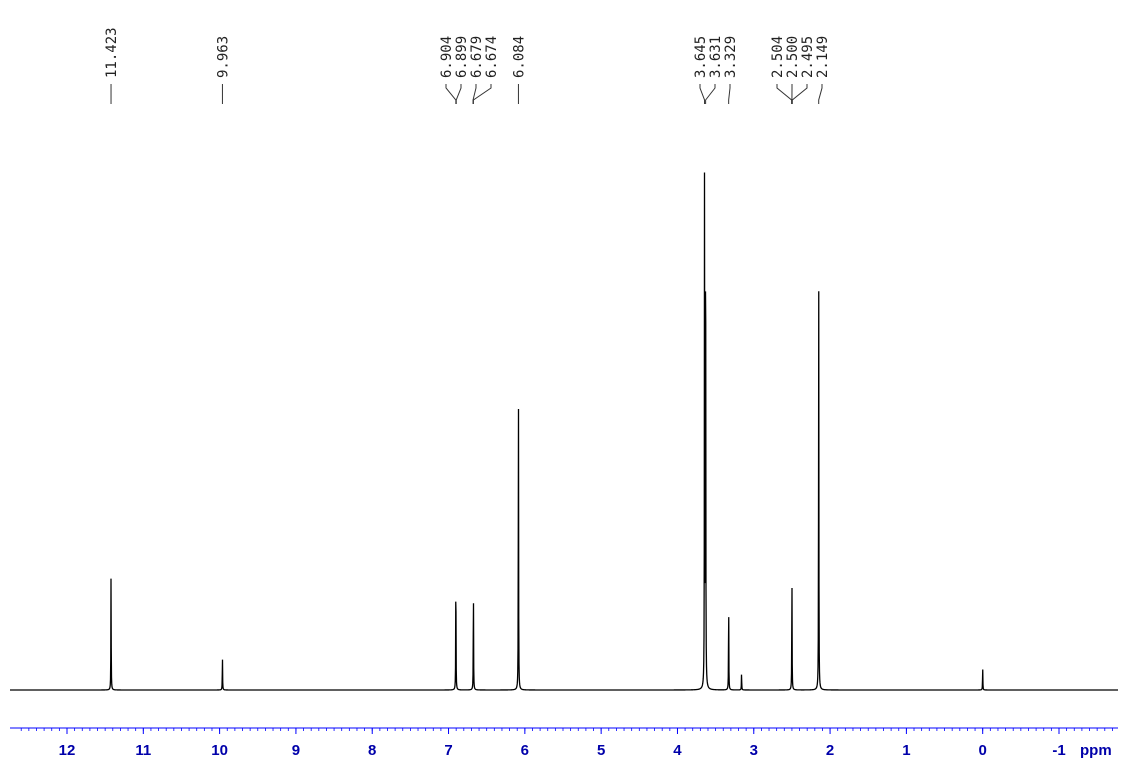 The width and height of the screenshot is (1121, 765). What do you see at coordinates (754, 750) in the screenshot?
I see `x-tick-label: 3` at bounding box center [754, 750].